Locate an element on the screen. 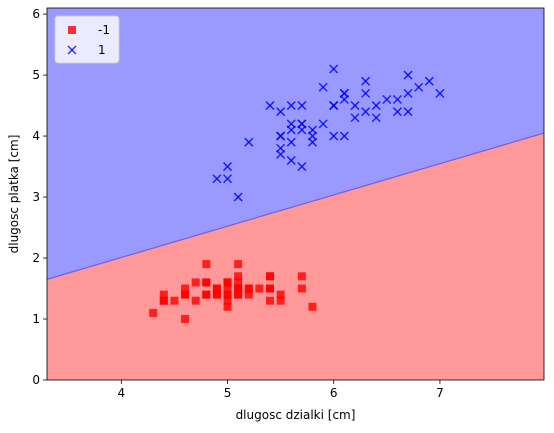 This screenshot has height=433, width=554. y-tick-label: 2 is located at coordinates (36, 258).